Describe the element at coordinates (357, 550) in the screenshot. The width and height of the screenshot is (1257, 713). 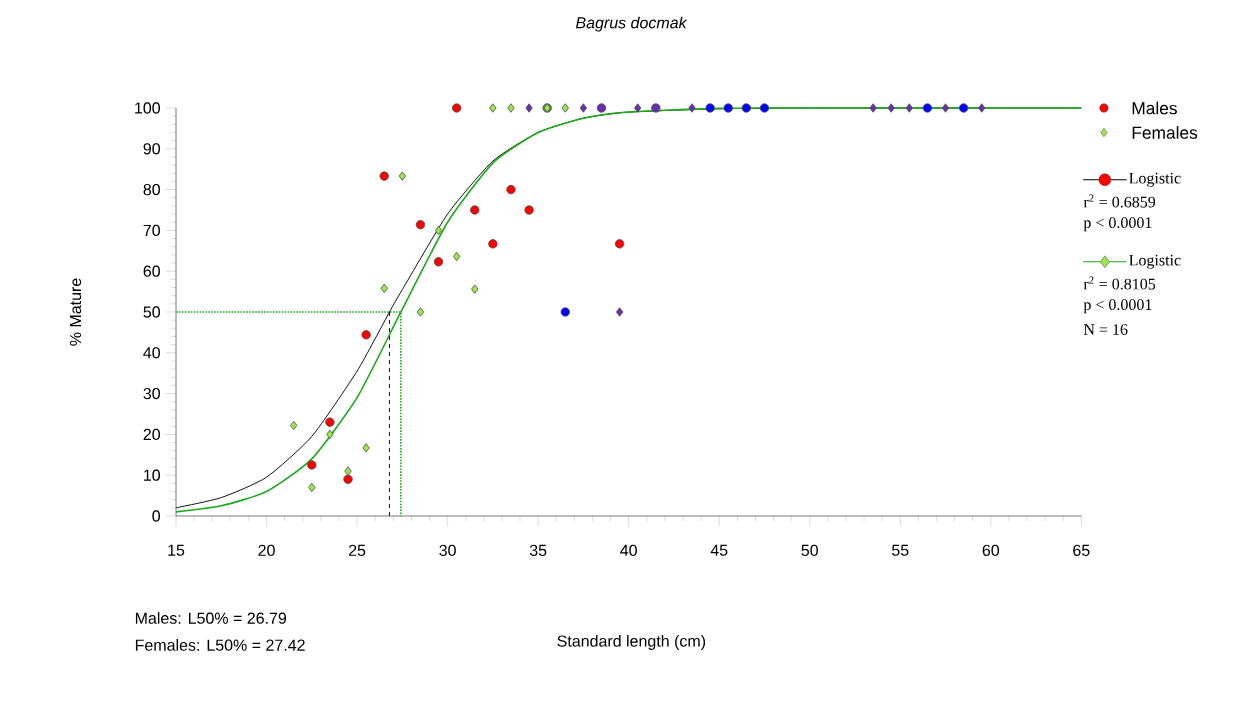
I see `x-tick-label: 25` at that location.